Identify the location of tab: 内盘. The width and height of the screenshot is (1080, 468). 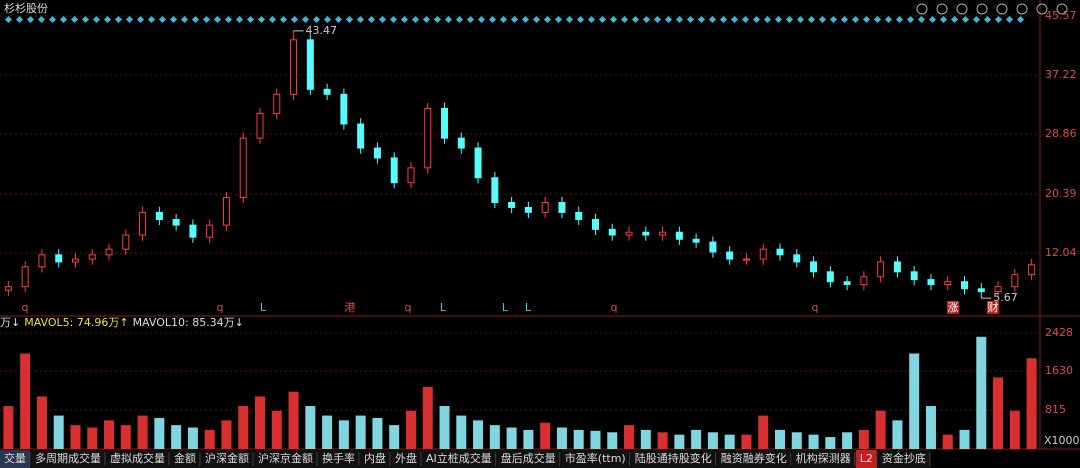
(375, 458).